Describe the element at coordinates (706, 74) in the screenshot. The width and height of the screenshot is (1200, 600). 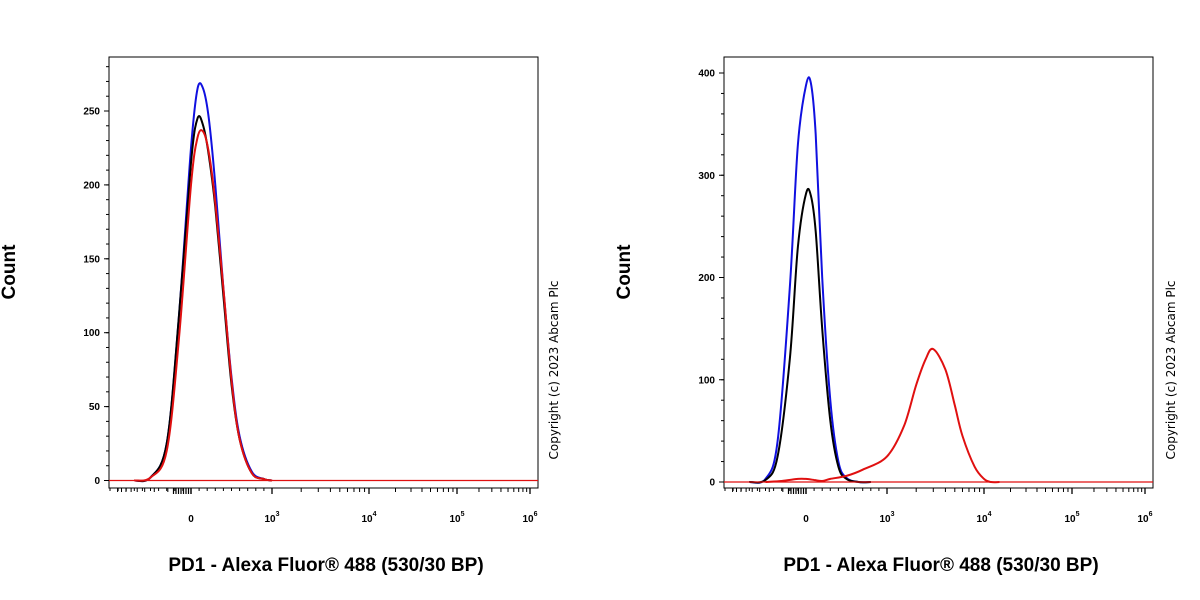
I see `y-tick-label: 400` at that location.